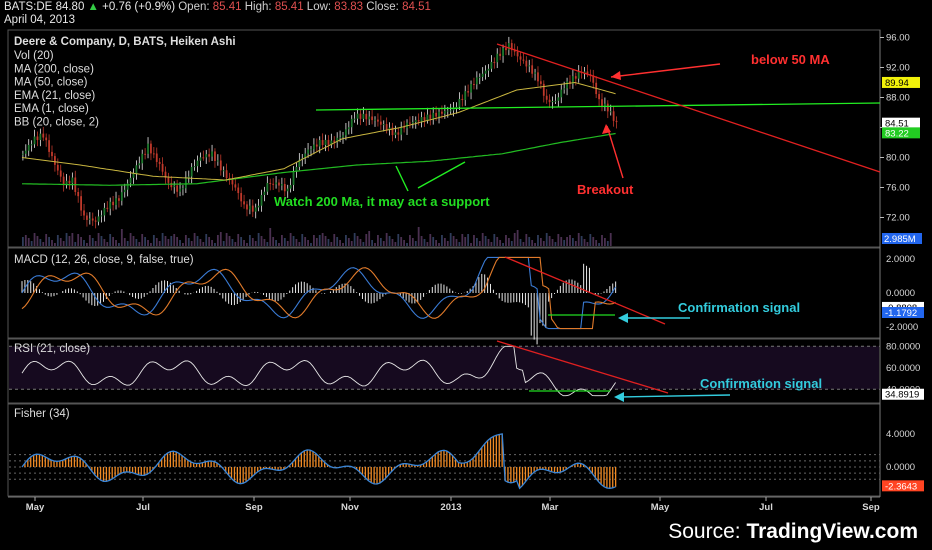 This screenshot has height=550, width=932. Describe the element at coordinates (585, 290) in the screenshot. I see `macd-downtrend` at that location.